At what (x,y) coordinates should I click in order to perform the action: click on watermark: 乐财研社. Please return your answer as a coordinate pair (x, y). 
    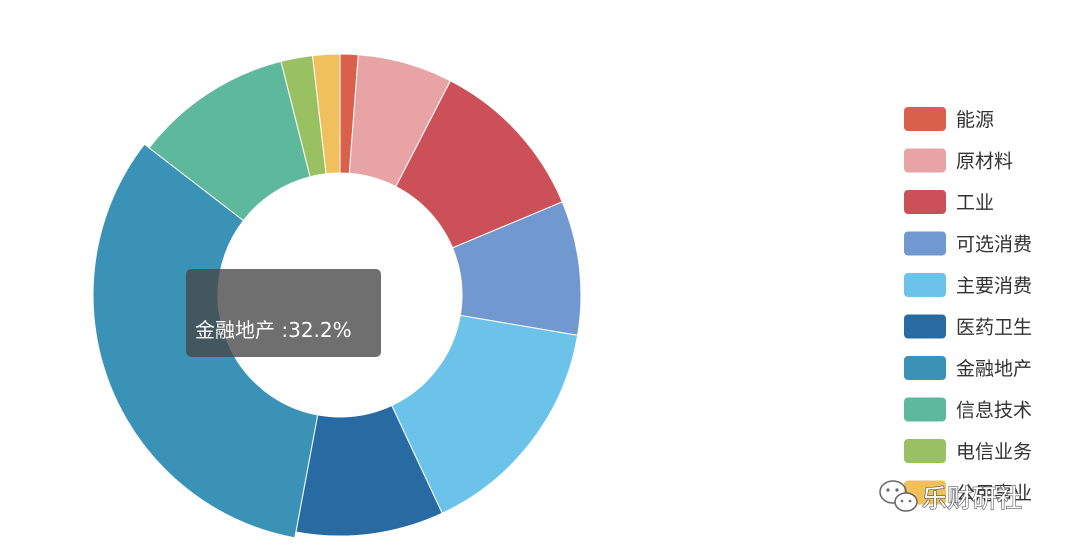
    Looking at the image, I should click on (951, 497).